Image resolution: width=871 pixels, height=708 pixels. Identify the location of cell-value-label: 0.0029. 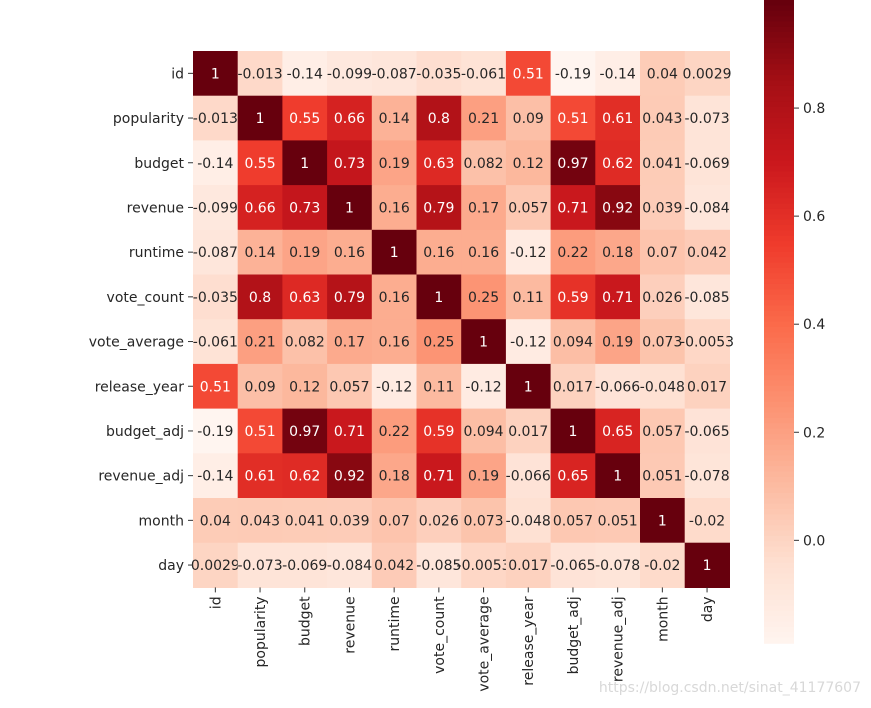
(215, 566).